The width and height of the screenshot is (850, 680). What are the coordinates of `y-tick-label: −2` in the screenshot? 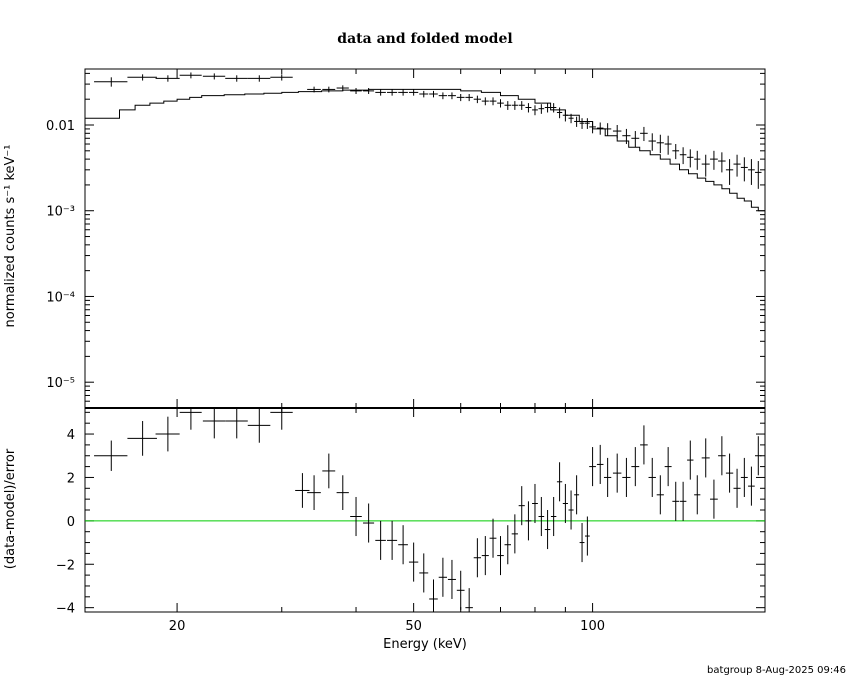 It's located at (65, 565).